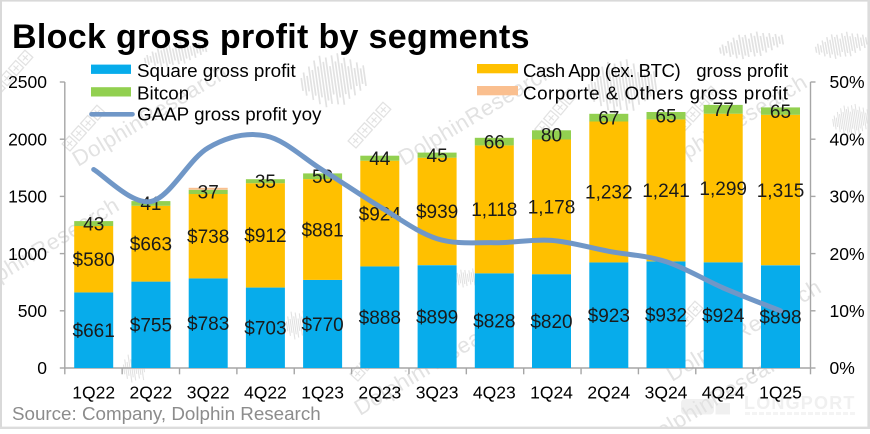 The width and height of the screenshot is (870, 434). What do you see at coordinates (265, 329) in the screenshot?
I see `svg-text: $703` at bounding box center [265, 329].